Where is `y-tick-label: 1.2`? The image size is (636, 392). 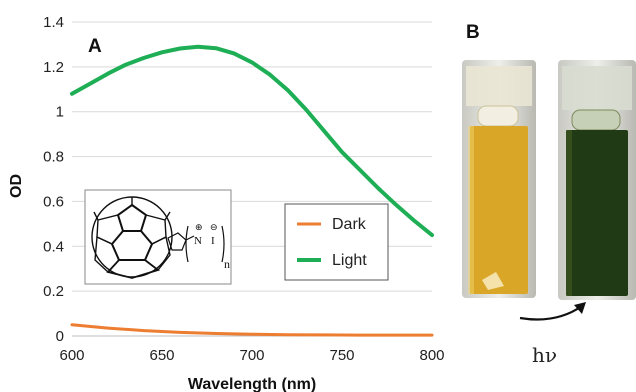 y-tick-label: 1.2 is located at coordinates (53, 67).